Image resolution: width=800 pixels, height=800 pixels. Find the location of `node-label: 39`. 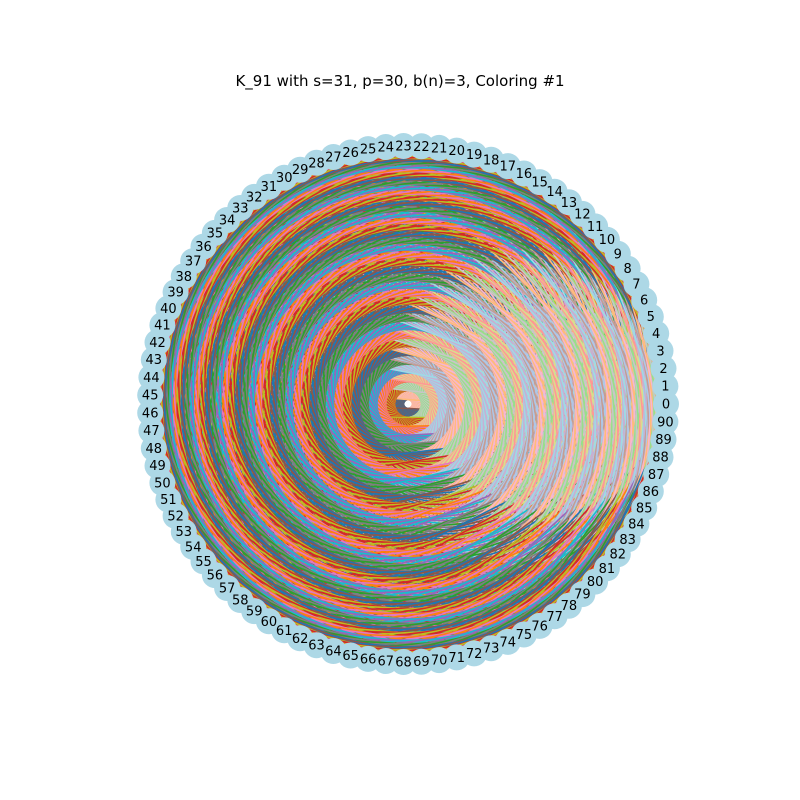

node-label: 39 is located at coordinates (175, 293).